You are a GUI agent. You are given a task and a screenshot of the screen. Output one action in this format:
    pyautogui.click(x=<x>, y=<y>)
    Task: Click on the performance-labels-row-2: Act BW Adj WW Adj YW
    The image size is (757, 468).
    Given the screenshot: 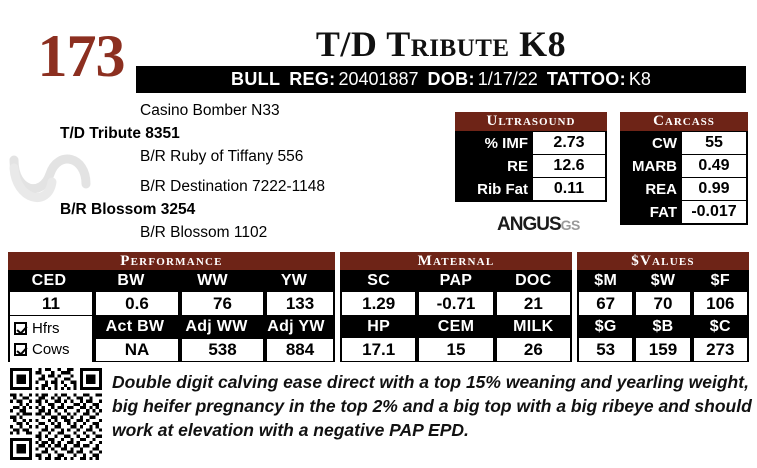 What is the action you would take?
    pyautogui.click(x=214, y=327)
    